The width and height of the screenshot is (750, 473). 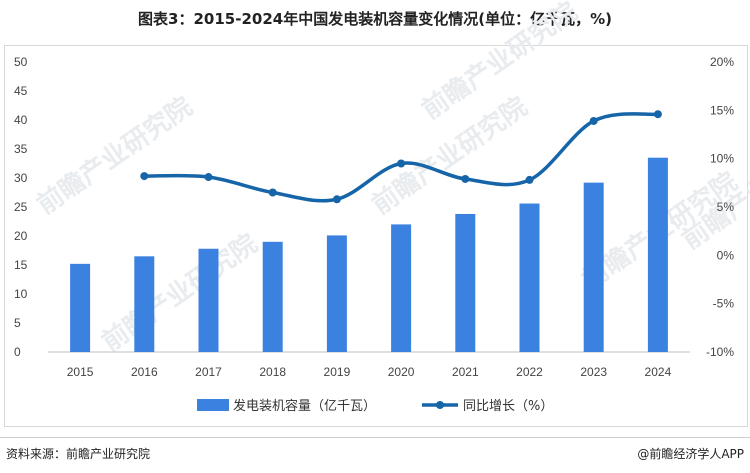 What do you see at coordinates (17, 352) in the screenshot?
I see `y-left-tick-label: 0` at bounding box center [17, 352].